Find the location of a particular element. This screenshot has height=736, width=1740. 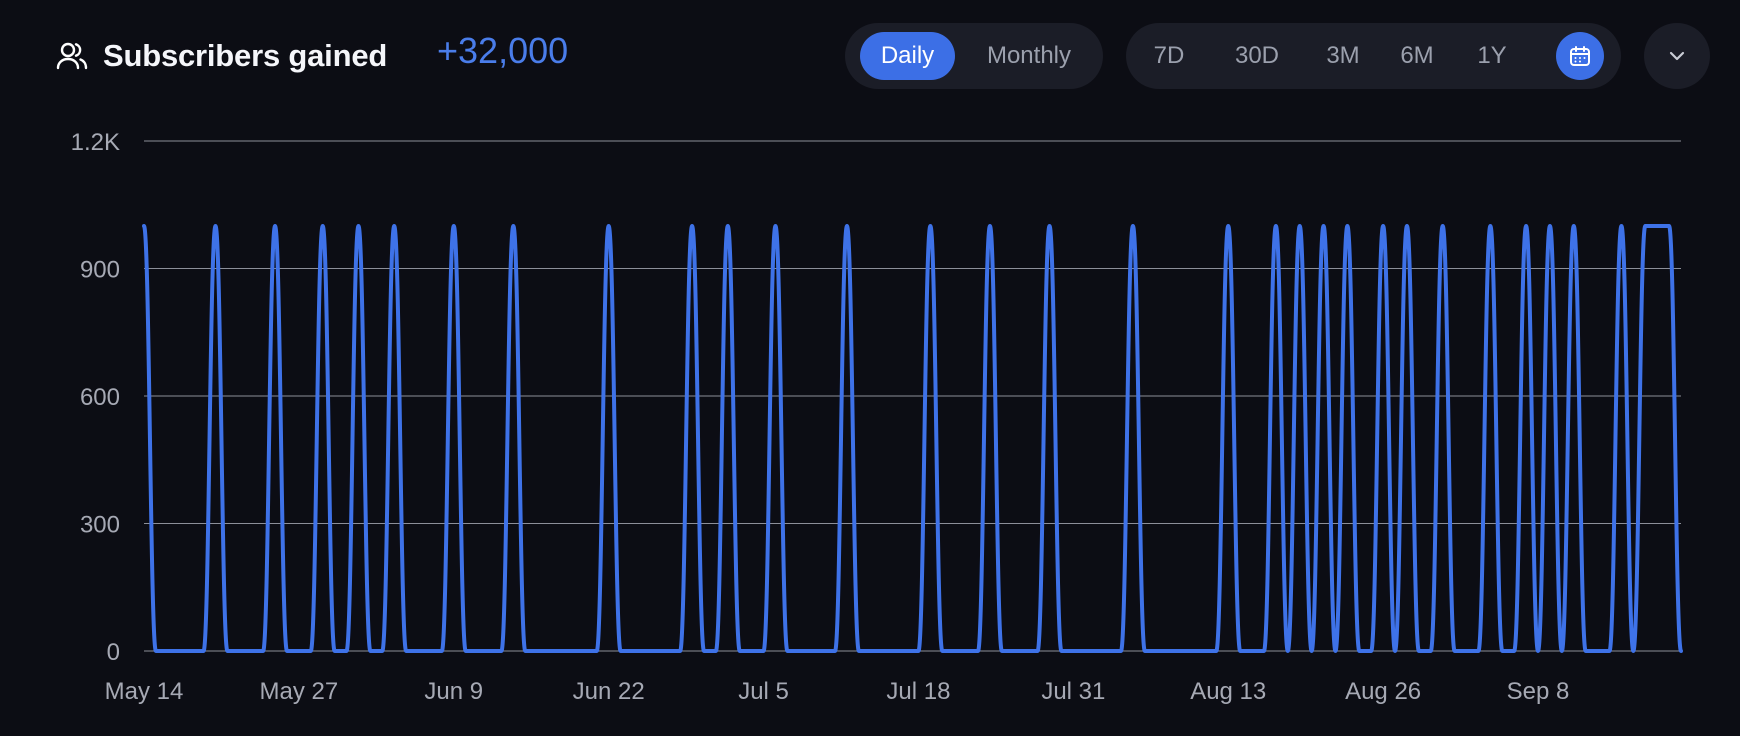

chart-title: Subscribers gained is located at coordinates (245, 55).